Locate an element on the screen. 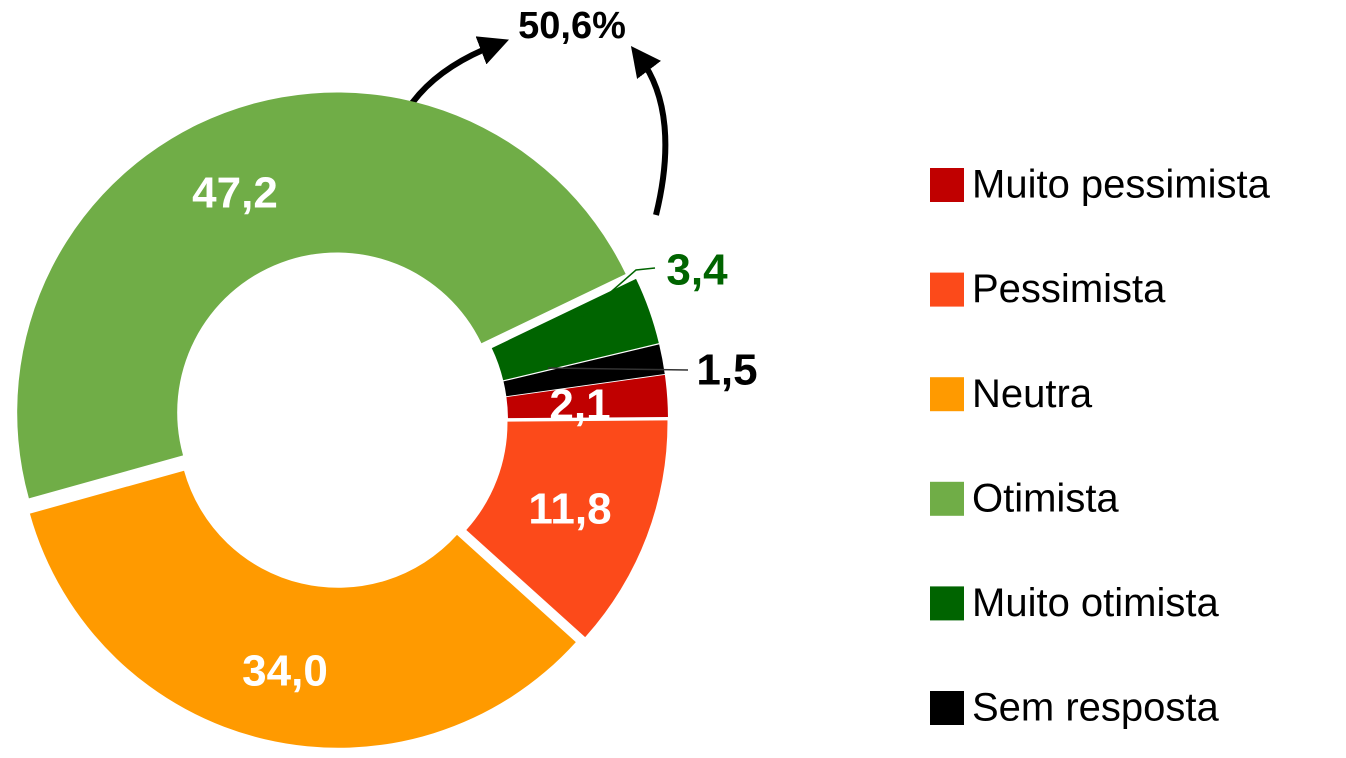 The width and height of the screenshot is (1346, 758). annotation: 50,6% is located at coordinates (572, 26).